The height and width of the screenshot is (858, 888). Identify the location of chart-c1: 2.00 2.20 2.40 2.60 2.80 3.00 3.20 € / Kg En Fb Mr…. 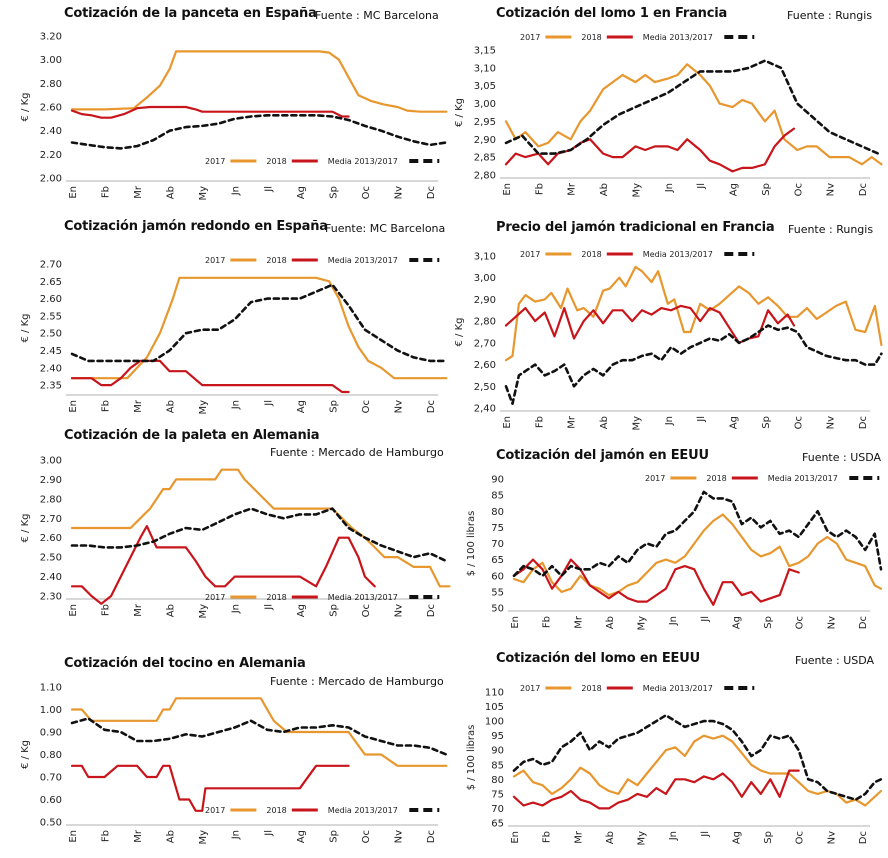
(234, 116).